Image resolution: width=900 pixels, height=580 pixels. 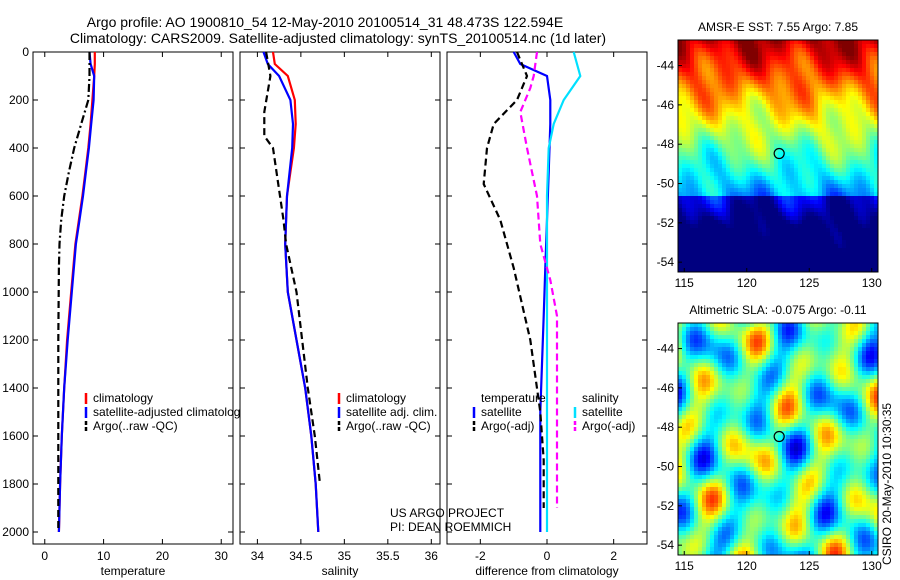 I want to click on y-tick-label: 1400, so click(x=15, y=388).